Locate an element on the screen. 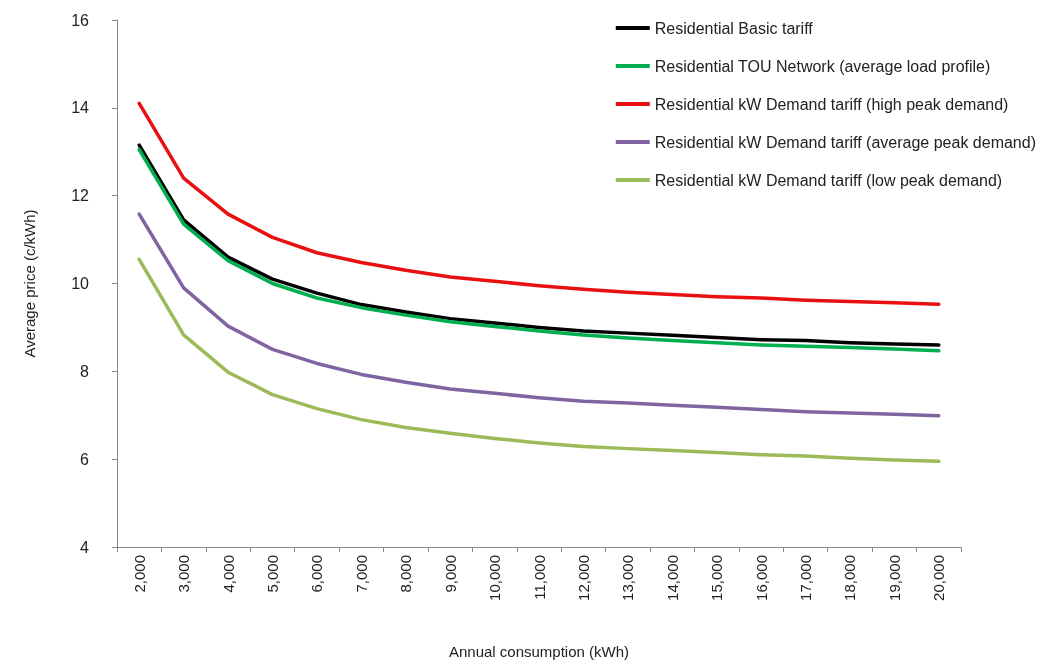 The height and width of the screenshot is (668, 1051). legend-label: Residential Basic tariff is located at coordinates (734, 28).